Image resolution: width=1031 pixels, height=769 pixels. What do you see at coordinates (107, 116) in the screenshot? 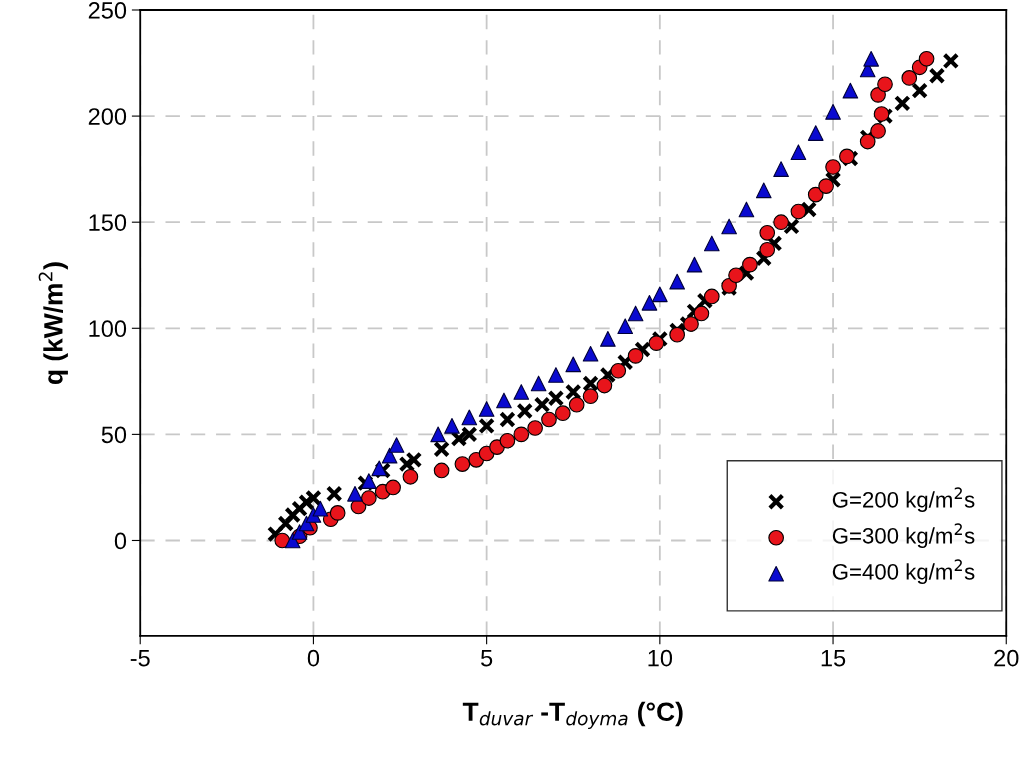
I see `y-tick-label: 200` at bounding box center [107, 116].